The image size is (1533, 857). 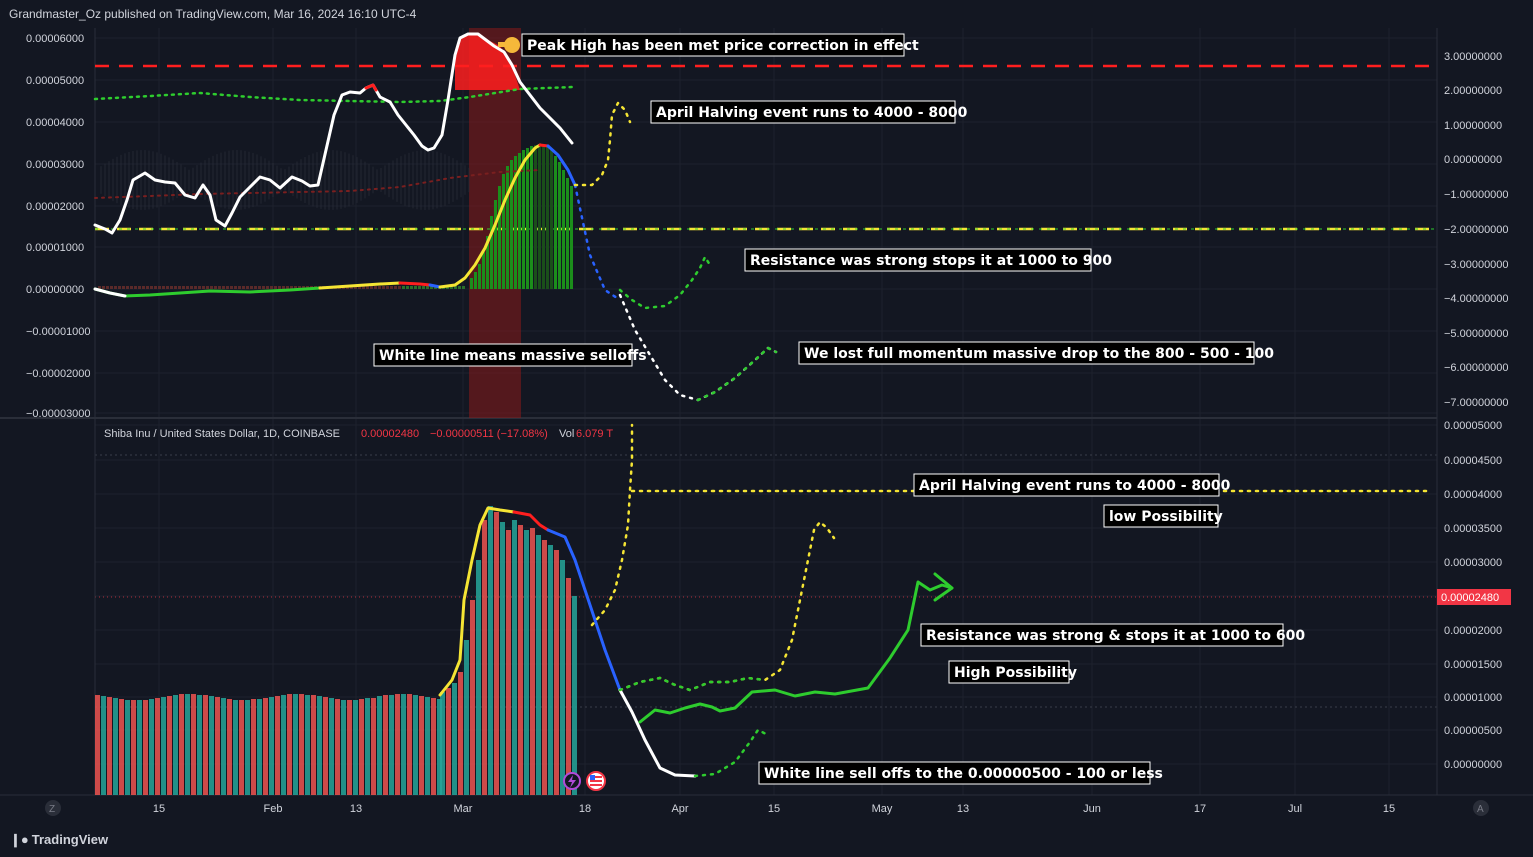 What do you see at coordinates (510, 355) in the screenshot?
I see `annotation-white-line-selloffs: White line means massive selloffs` at bounding box center [510, 355].